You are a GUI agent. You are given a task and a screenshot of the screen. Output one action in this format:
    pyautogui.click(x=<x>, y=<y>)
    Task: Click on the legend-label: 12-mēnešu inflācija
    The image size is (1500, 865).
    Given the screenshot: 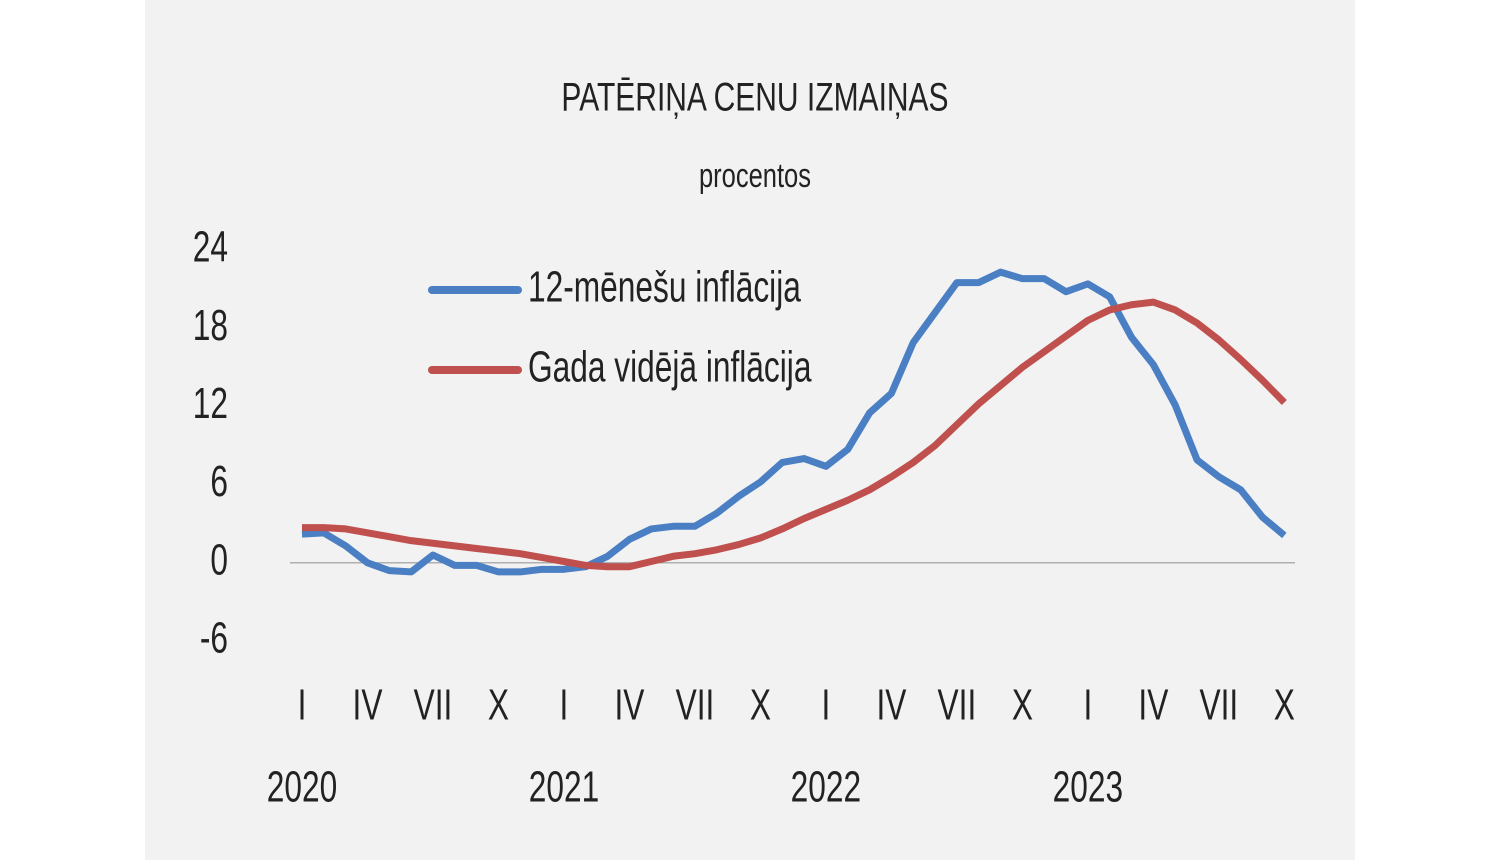 What is the action you would take?
    pyautogui.click(x=664, y=287)
    